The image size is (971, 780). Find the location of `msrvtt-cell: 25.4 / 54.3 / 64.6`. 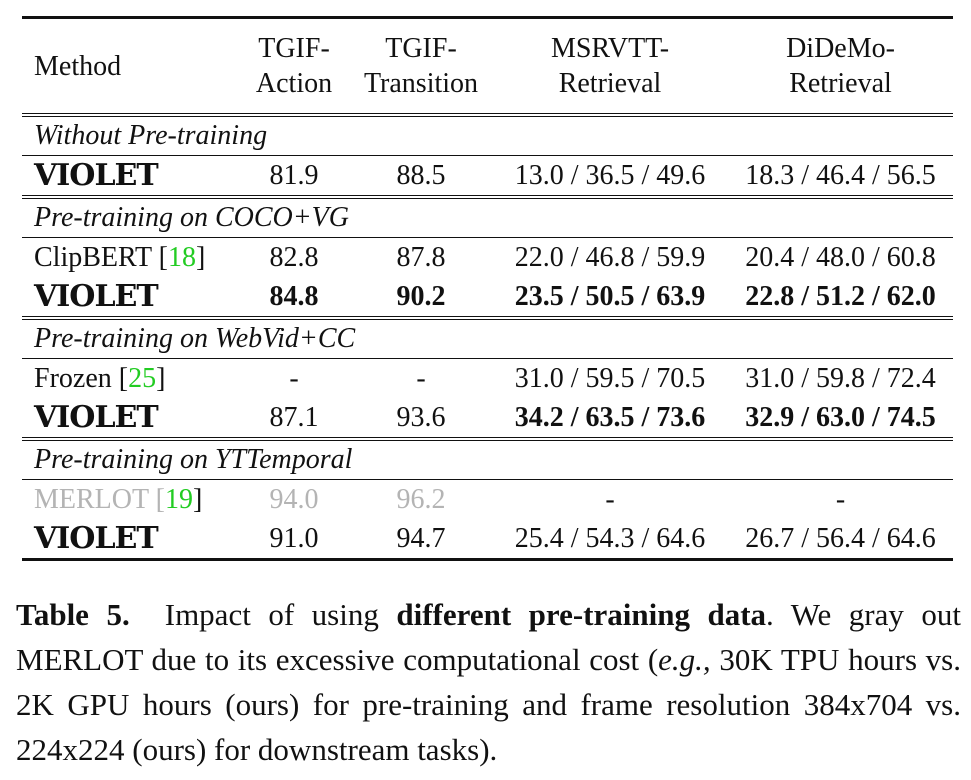

msrvtt-cell: 25.4 / 54.3 / 64.6 is located at coordinates (610, 540).